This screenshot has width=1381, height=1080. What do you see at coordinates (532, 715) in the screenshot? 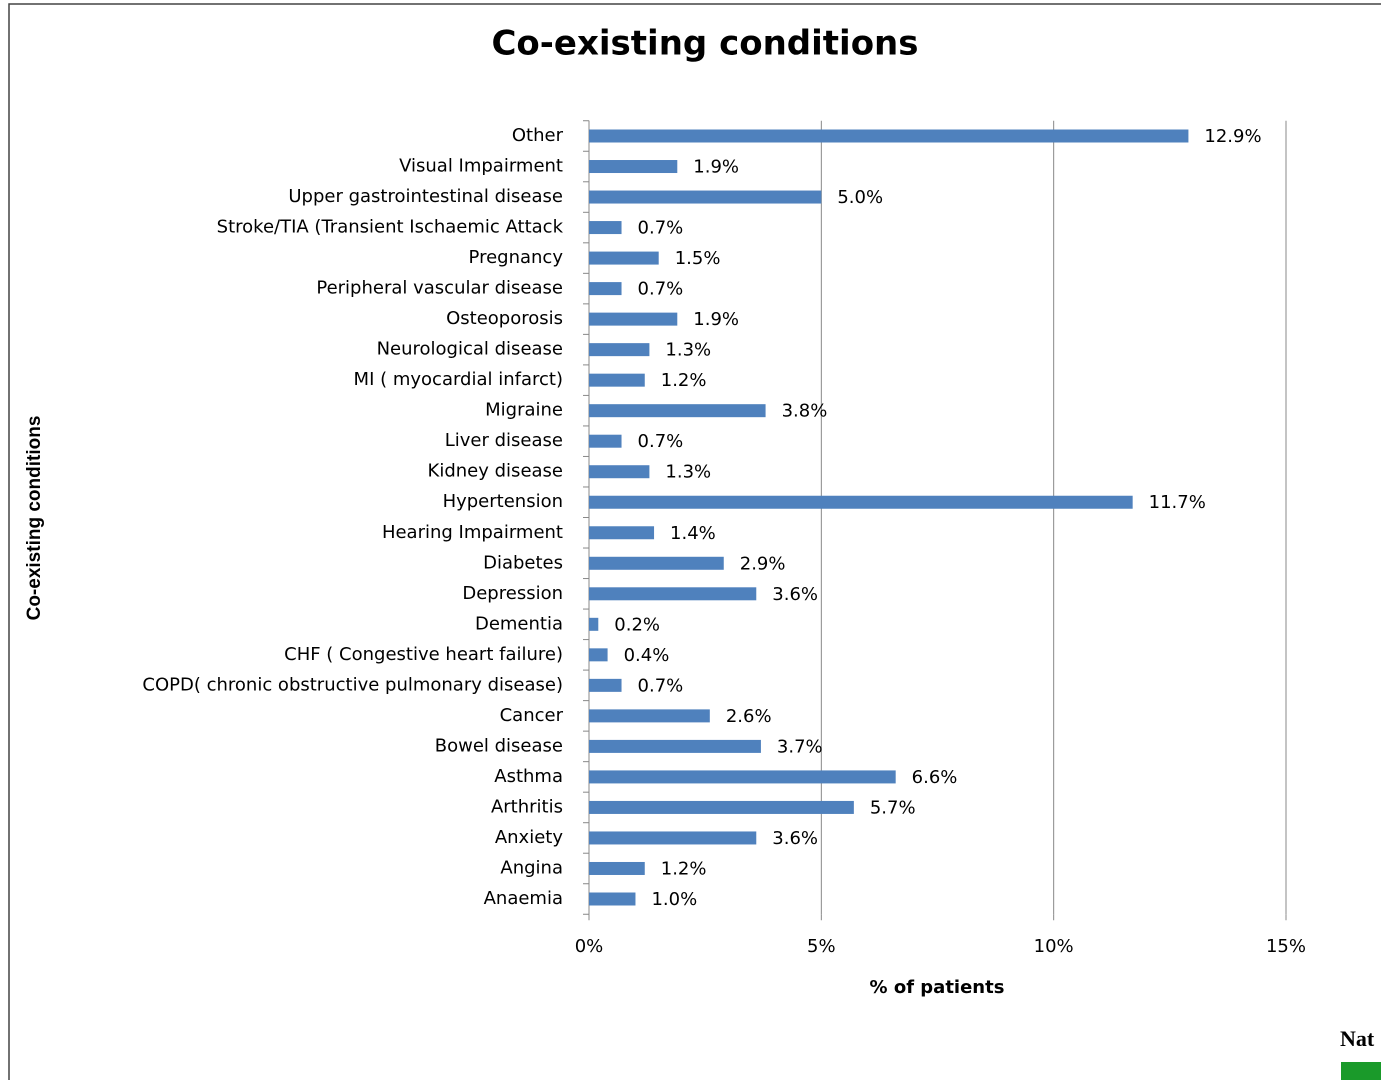
I see `y-tick-label: Cancer` at bounding box center [532, 715].